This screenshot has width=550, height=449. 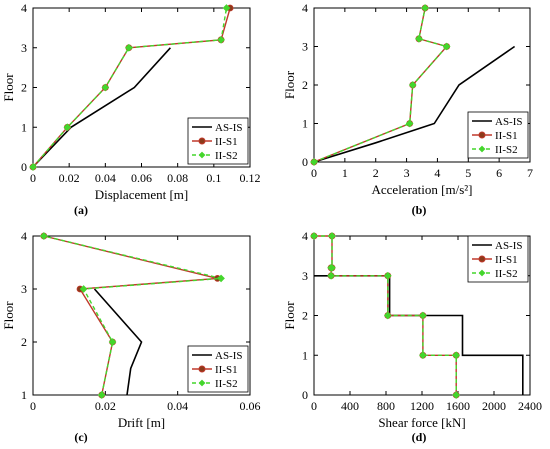 I want to click on plot-frame, so click(x=141, y=315).